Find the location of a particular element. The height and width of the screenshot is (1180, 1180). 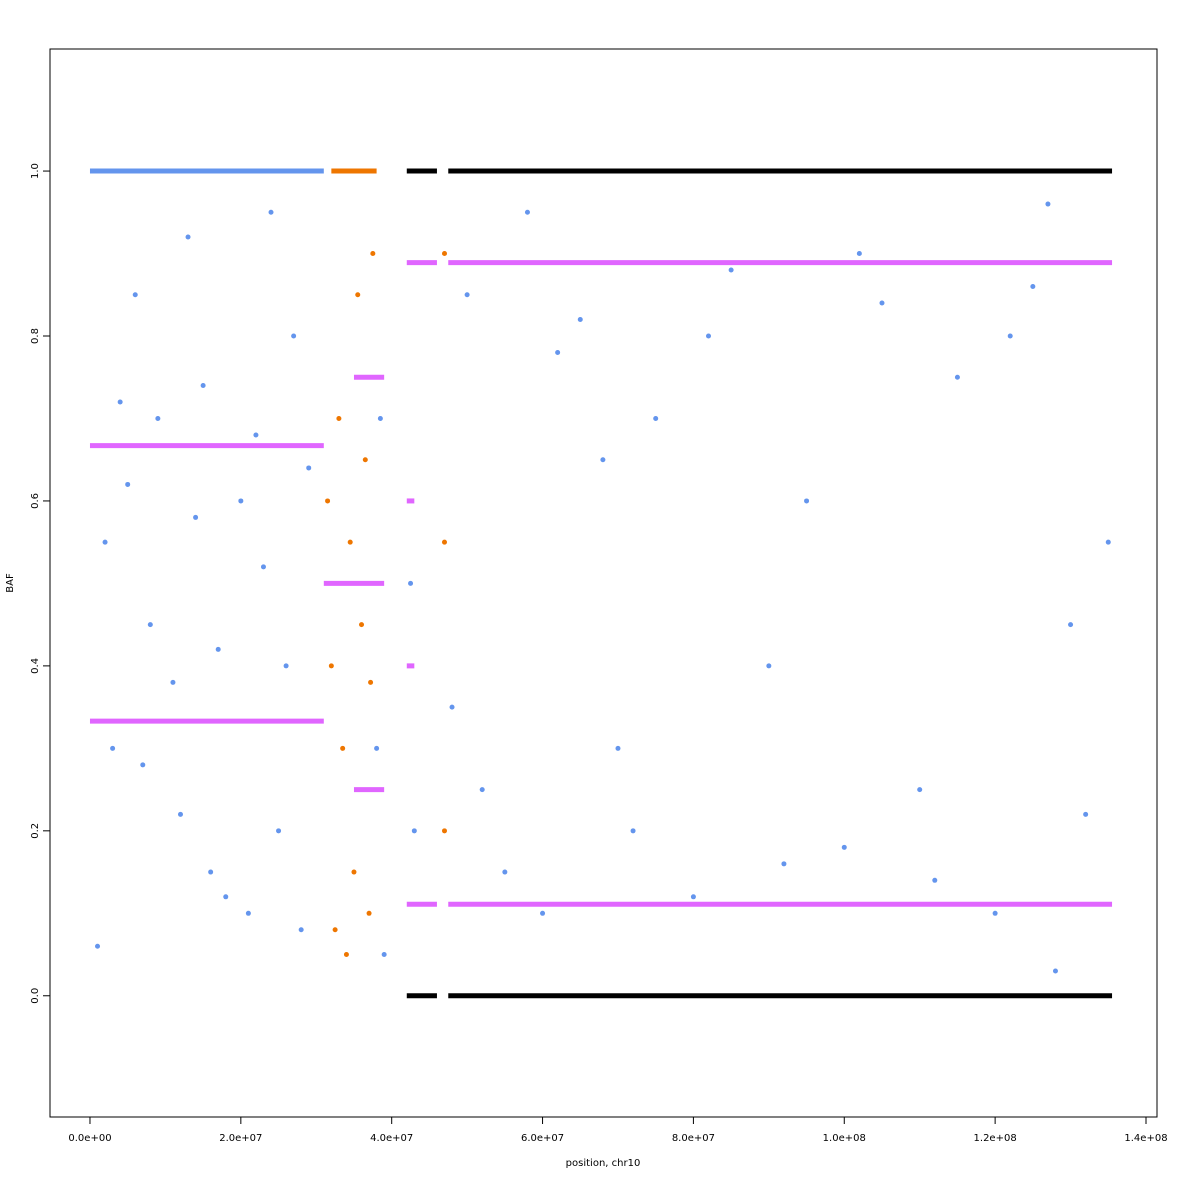

x-tick-label: 1.0e+08 is located at coordinates (844, 1138).